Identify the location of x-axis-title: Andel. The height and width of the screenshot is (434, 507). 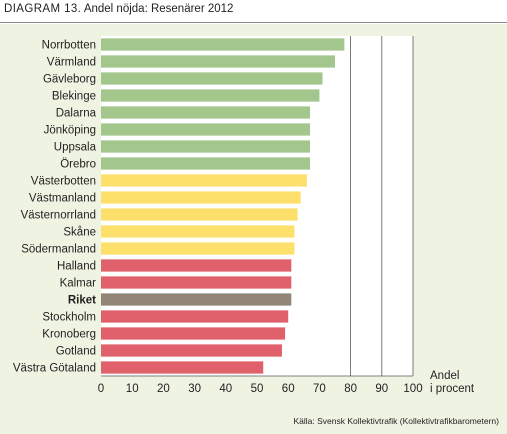
(444, 376).